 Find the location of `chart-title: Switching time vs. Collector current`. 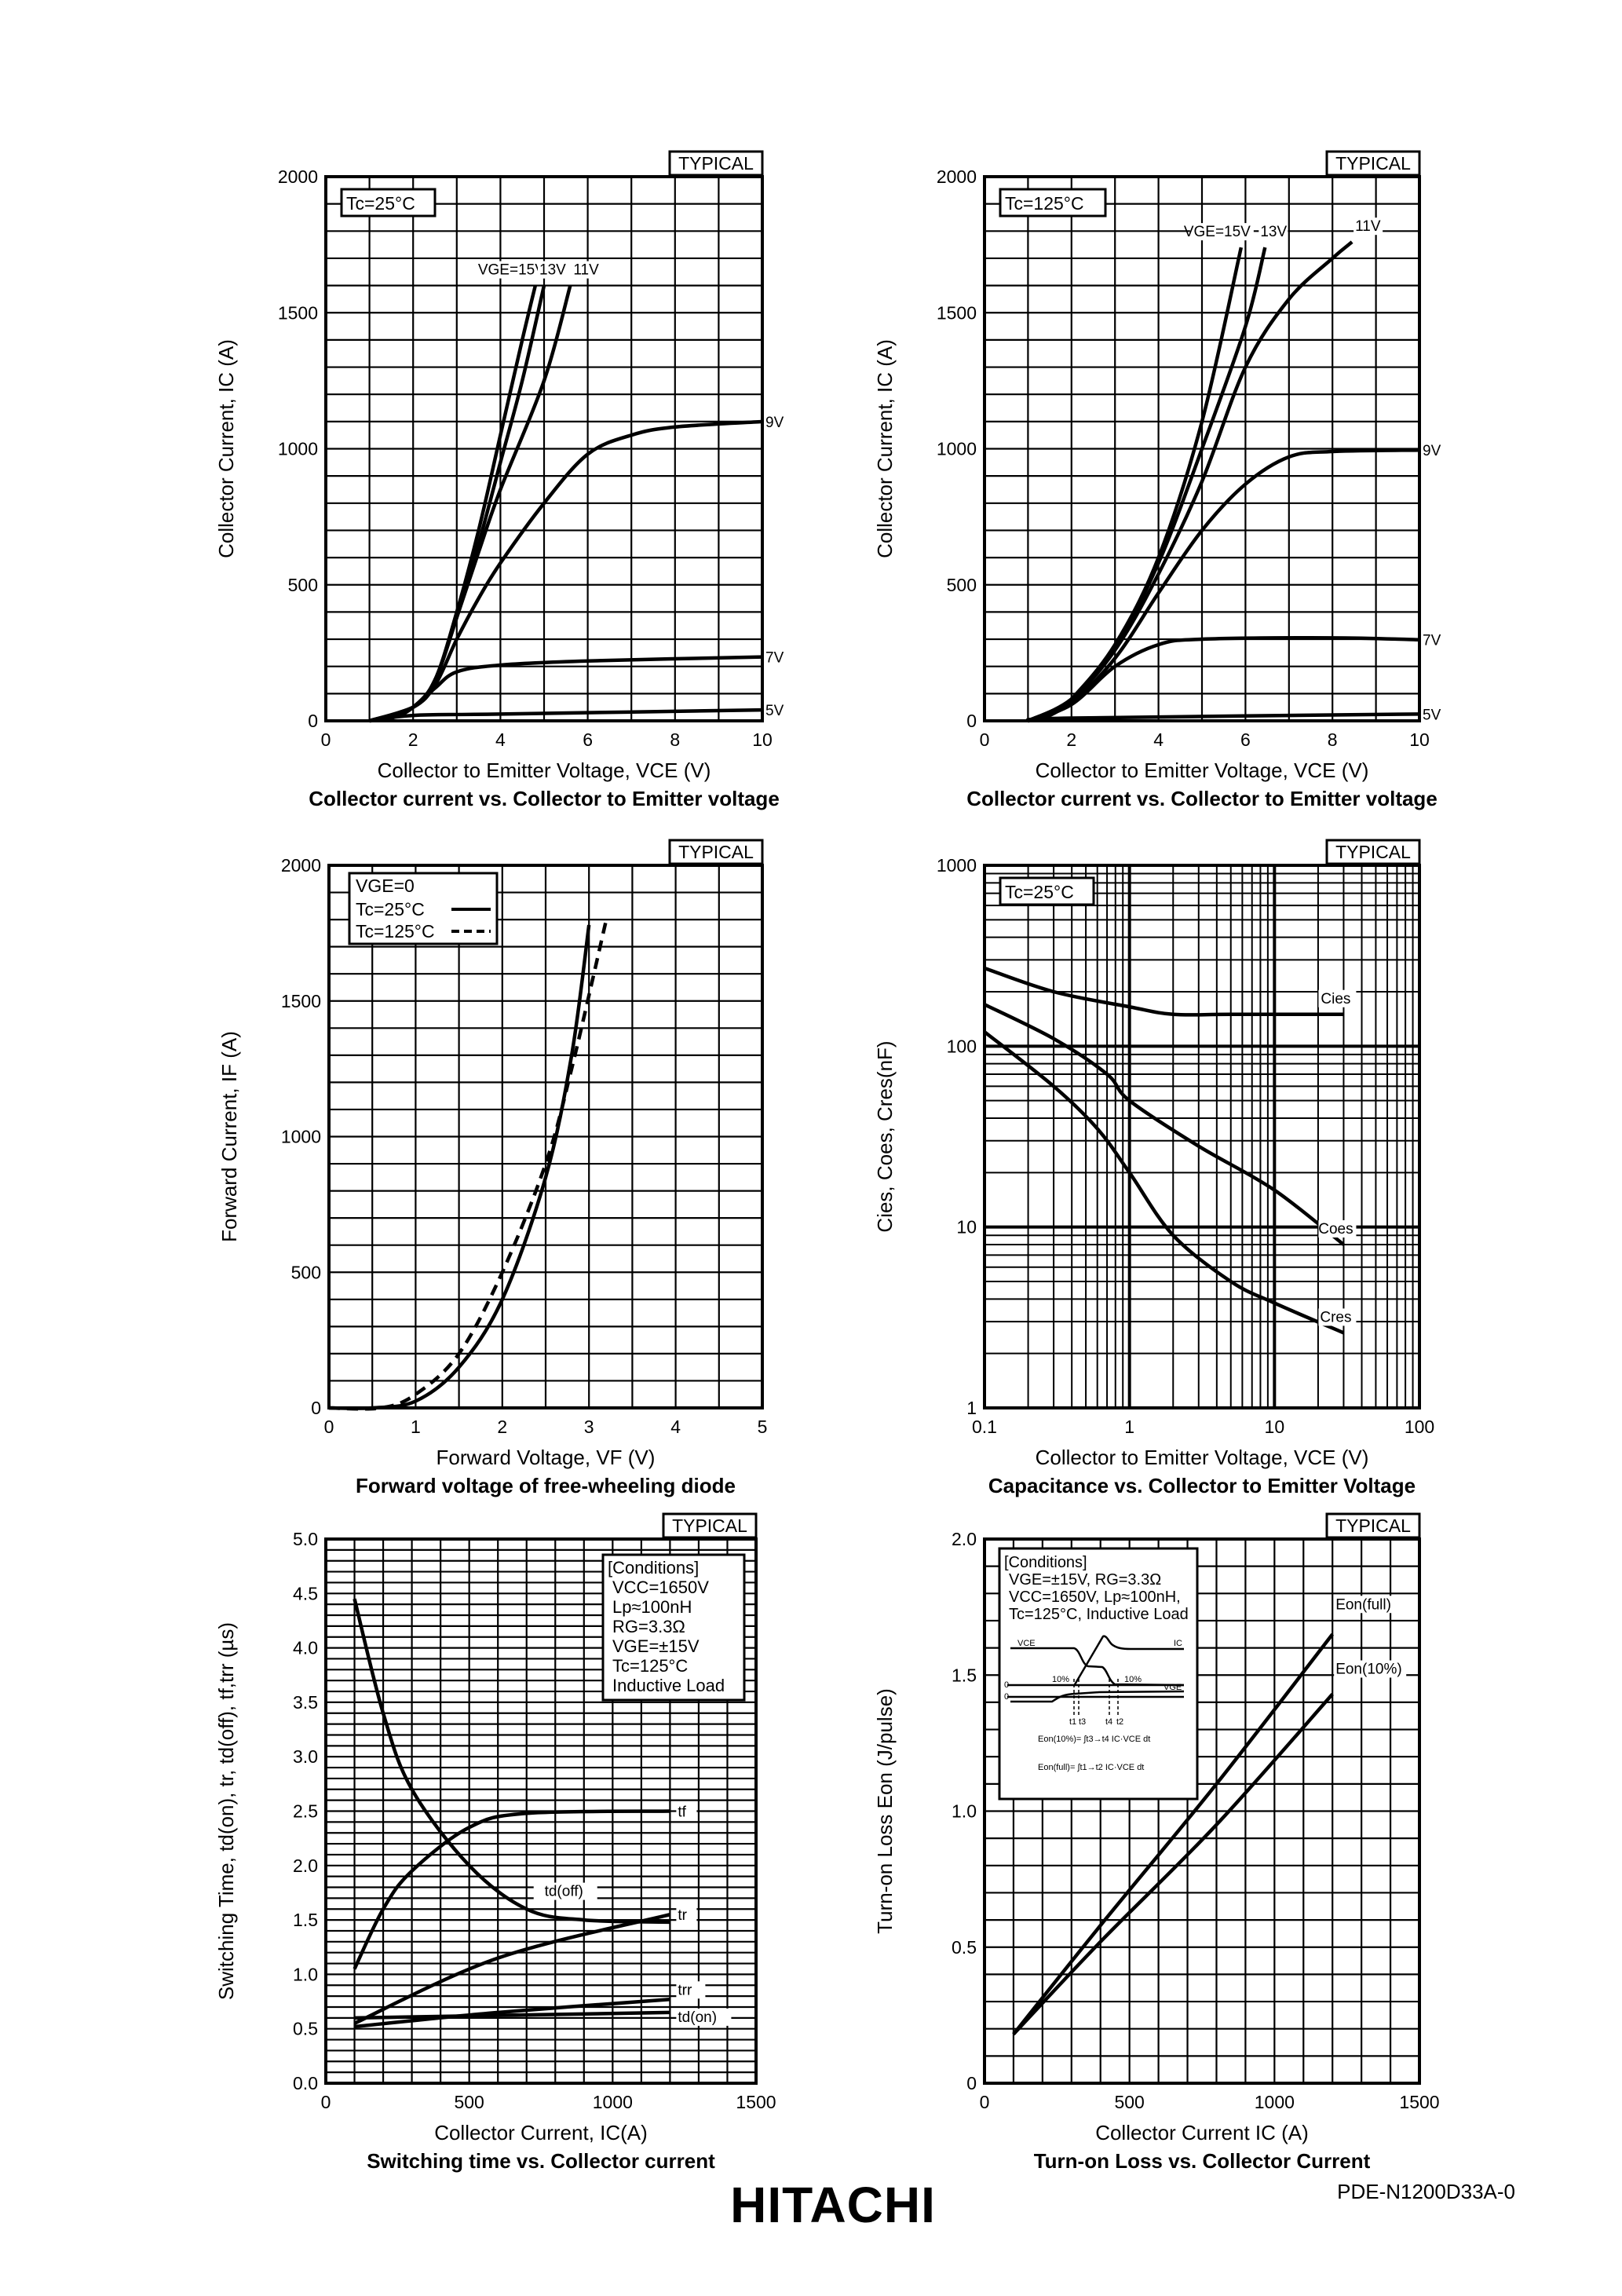

chart-title: Switching time vs. Collector current is located at coordinates (541, 2161).